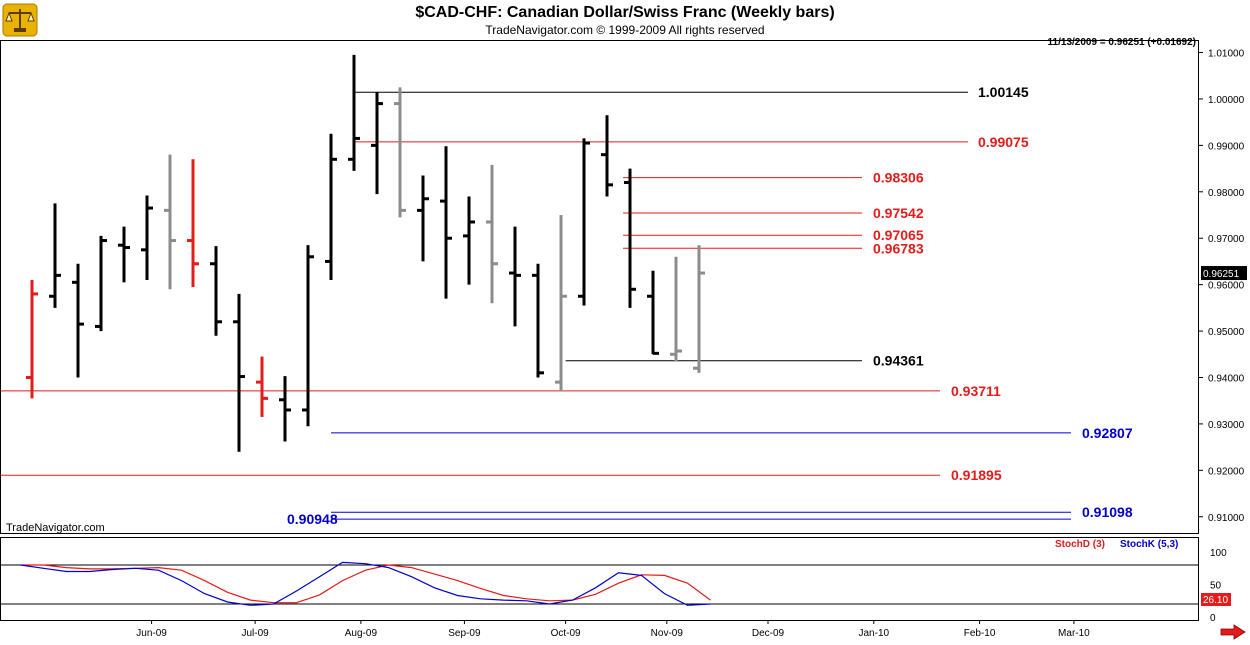 The width and height of the screenshot is (1250, 645). I want to click on current-price-label: 0.96251, so click(1221, 274).